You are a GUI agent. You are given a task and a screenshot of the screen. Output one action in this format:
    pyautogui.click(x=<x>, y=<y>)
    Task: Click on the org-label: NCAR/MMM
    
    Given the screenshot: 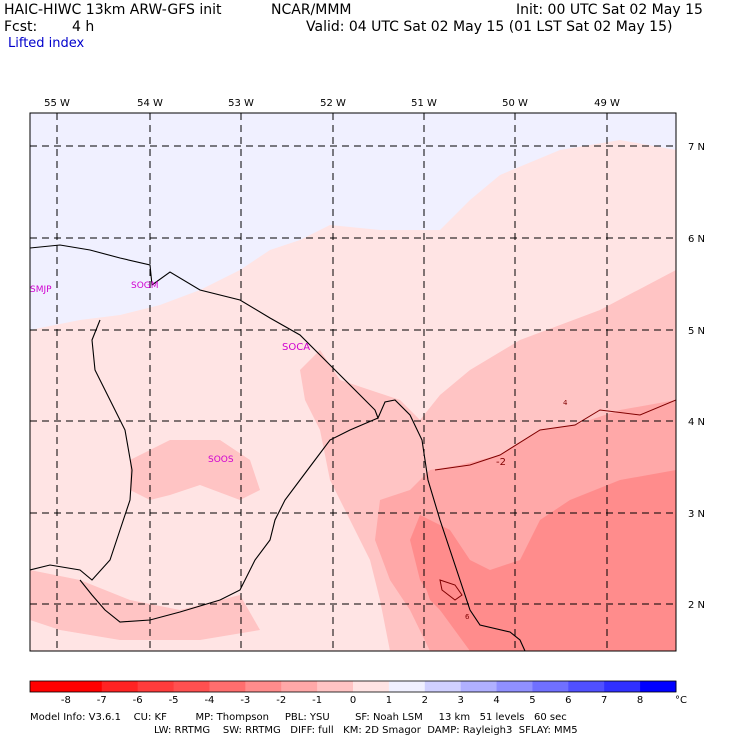 What is the action you would take?
    pyautogui.click(x=311, y=10)
    